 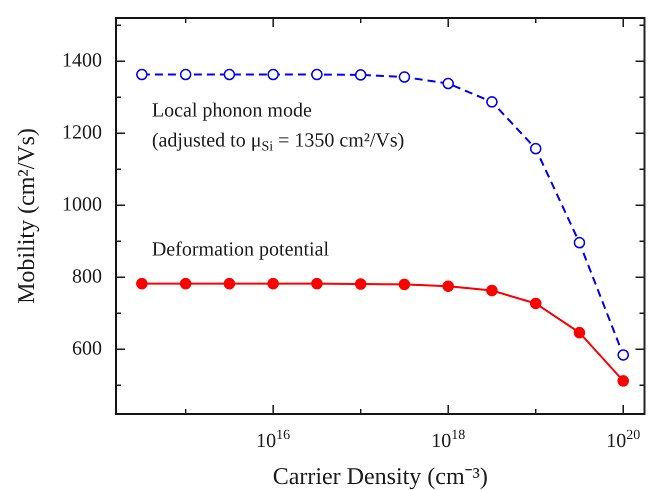 I want to click on series-label: Deformation potential, so click(x=241, y=249).